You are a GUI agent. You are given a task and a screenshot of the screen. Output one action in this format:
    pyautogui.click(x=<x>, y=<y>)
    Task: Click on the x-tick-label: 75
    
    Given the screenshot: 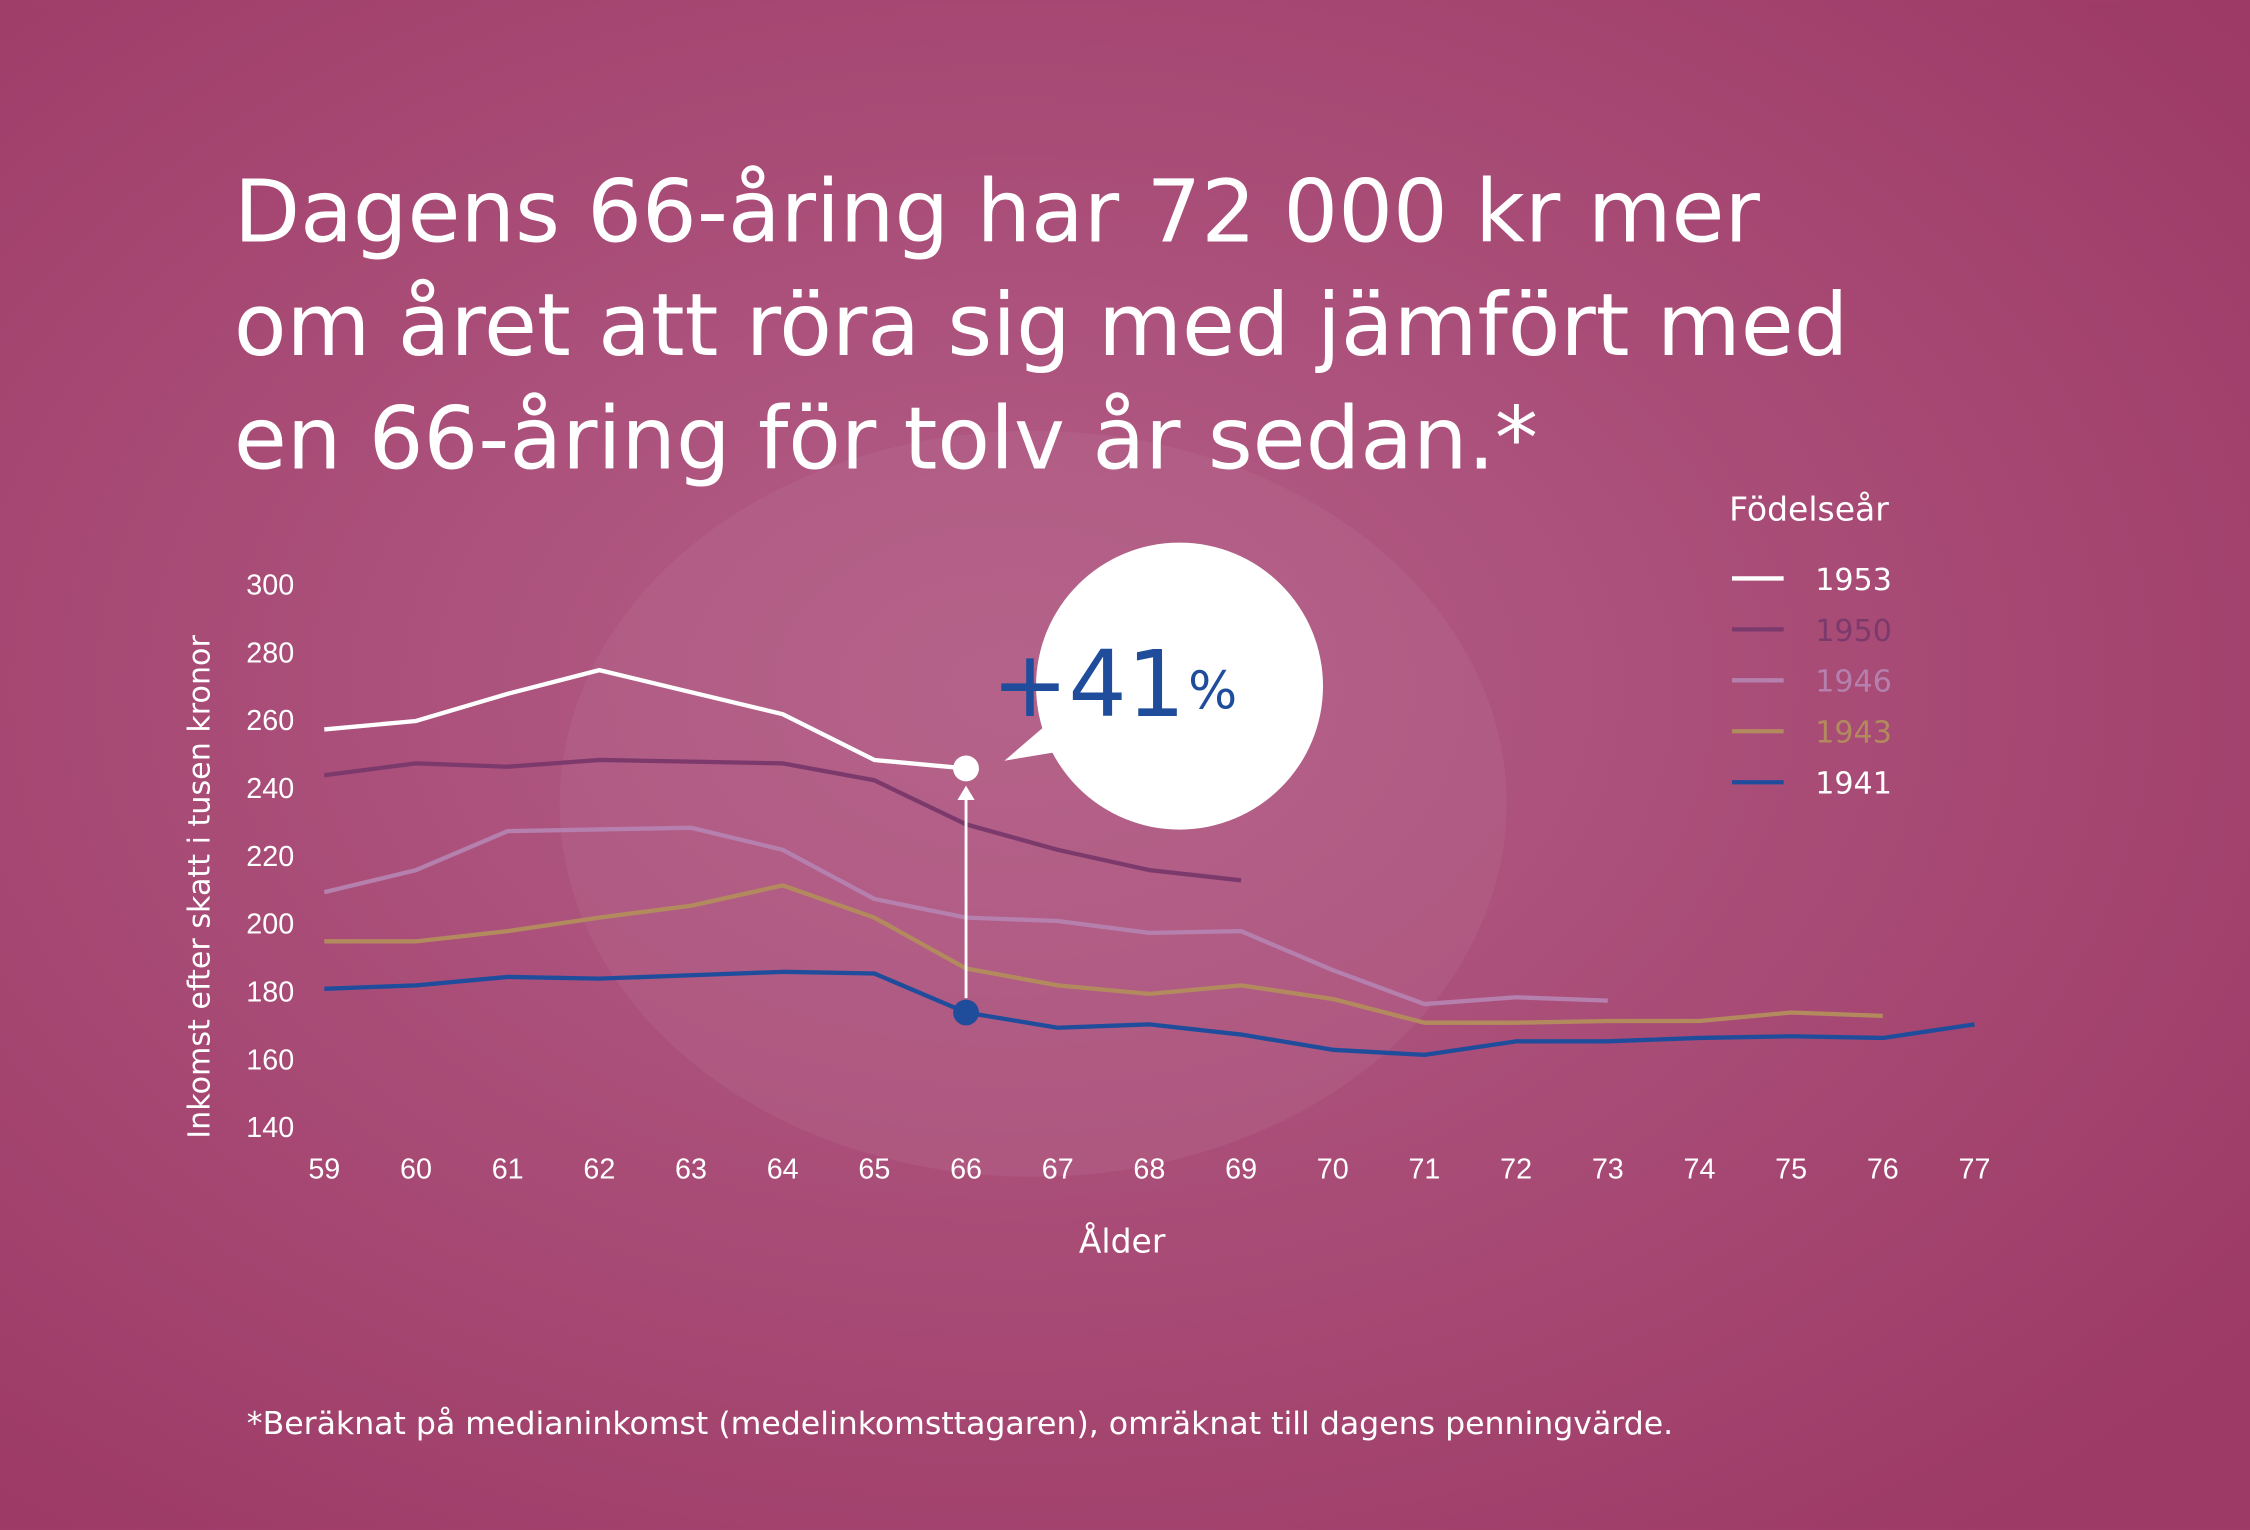 What is the action you would take?
    pyautogui.click(x=1791, y=1170)
    